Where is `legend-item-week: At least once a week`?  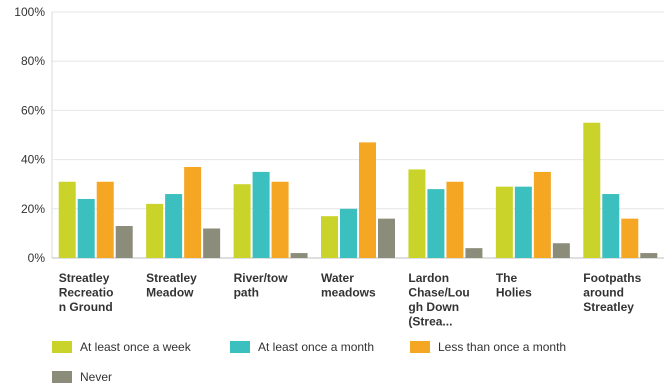
legend-item-week: At least once a week is located at coordinates (121, 347).